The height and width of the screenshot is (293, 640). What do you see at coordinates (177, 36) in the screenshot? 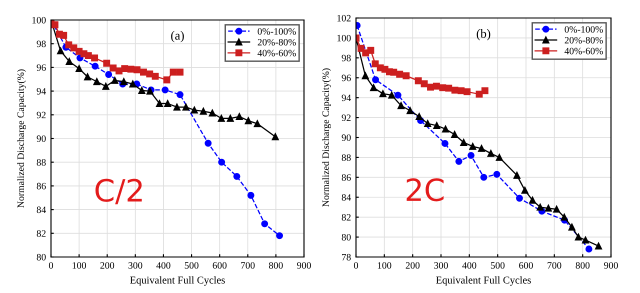
I see `annotation: (a)` at bounding box center [177, 36].